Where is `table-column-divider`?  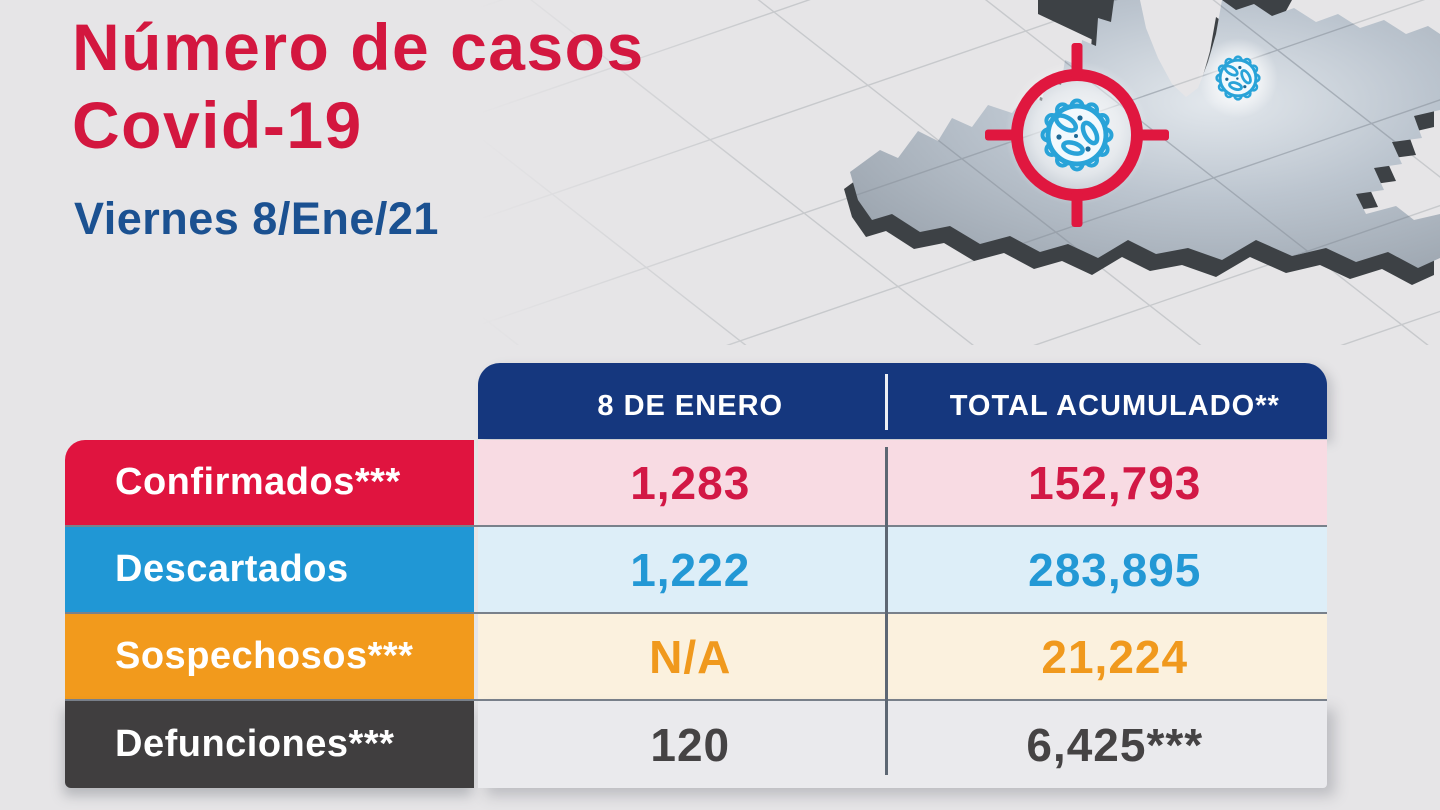
table-column-divider is located at coordinates (886, 611).